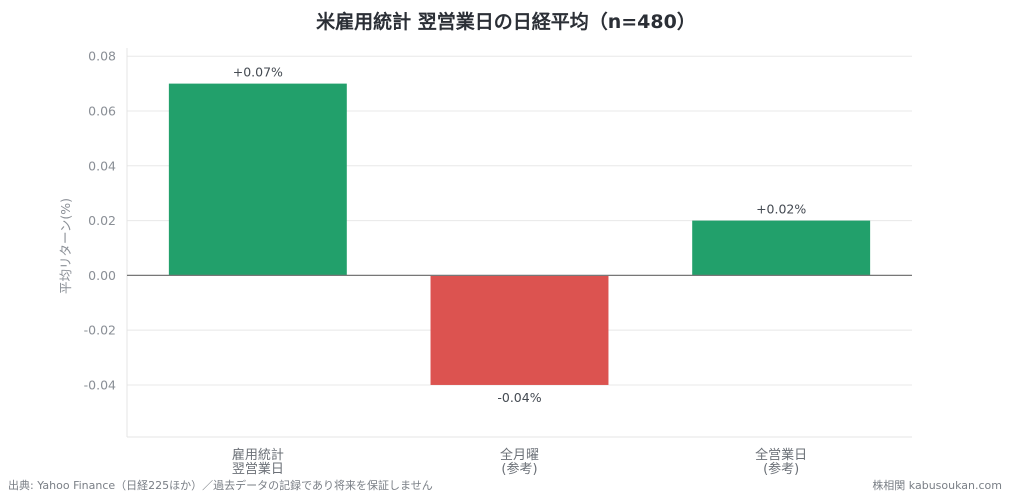 This screenshot has height=500, width=1013. Describe the element at coordinates (100, 384) in the screenshot. I see `y-tick-label: -0.04` at that location.